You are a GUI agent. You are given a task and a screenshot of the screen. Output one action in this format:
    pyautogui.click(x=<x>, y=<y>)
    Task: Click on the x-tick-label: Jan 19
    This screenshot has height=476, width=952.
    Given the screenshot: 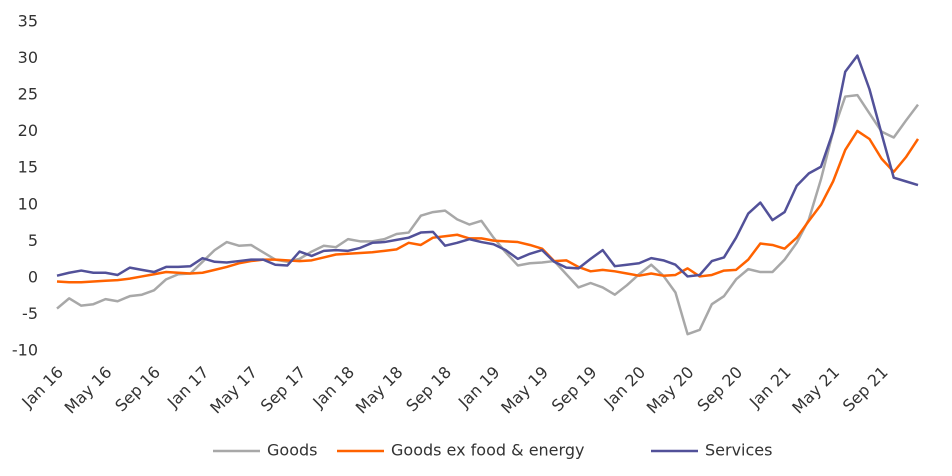 What is the action you would take?
    pyautogui.click(x=479, y=388)
    